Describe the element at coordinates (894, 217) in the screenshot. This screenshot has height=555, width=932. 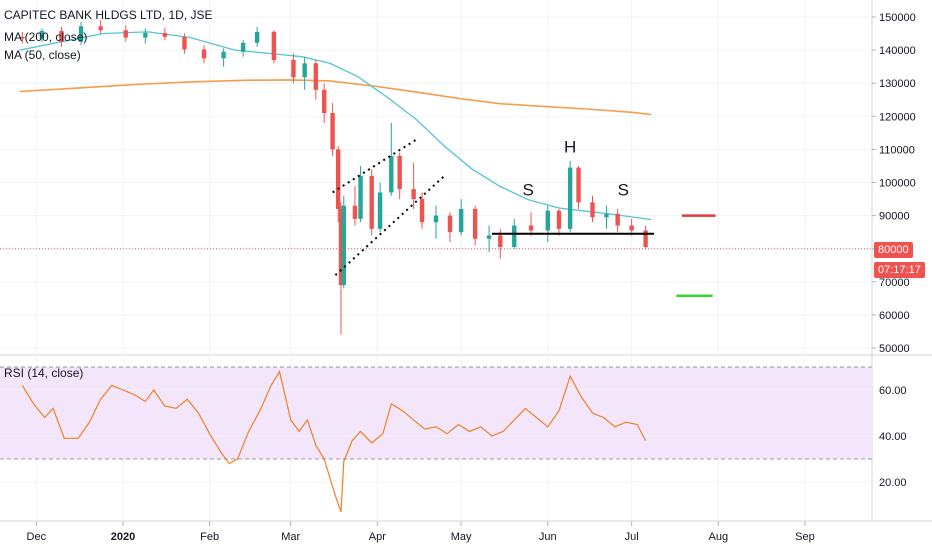
I see `y-tick-label: 90000` at that location.